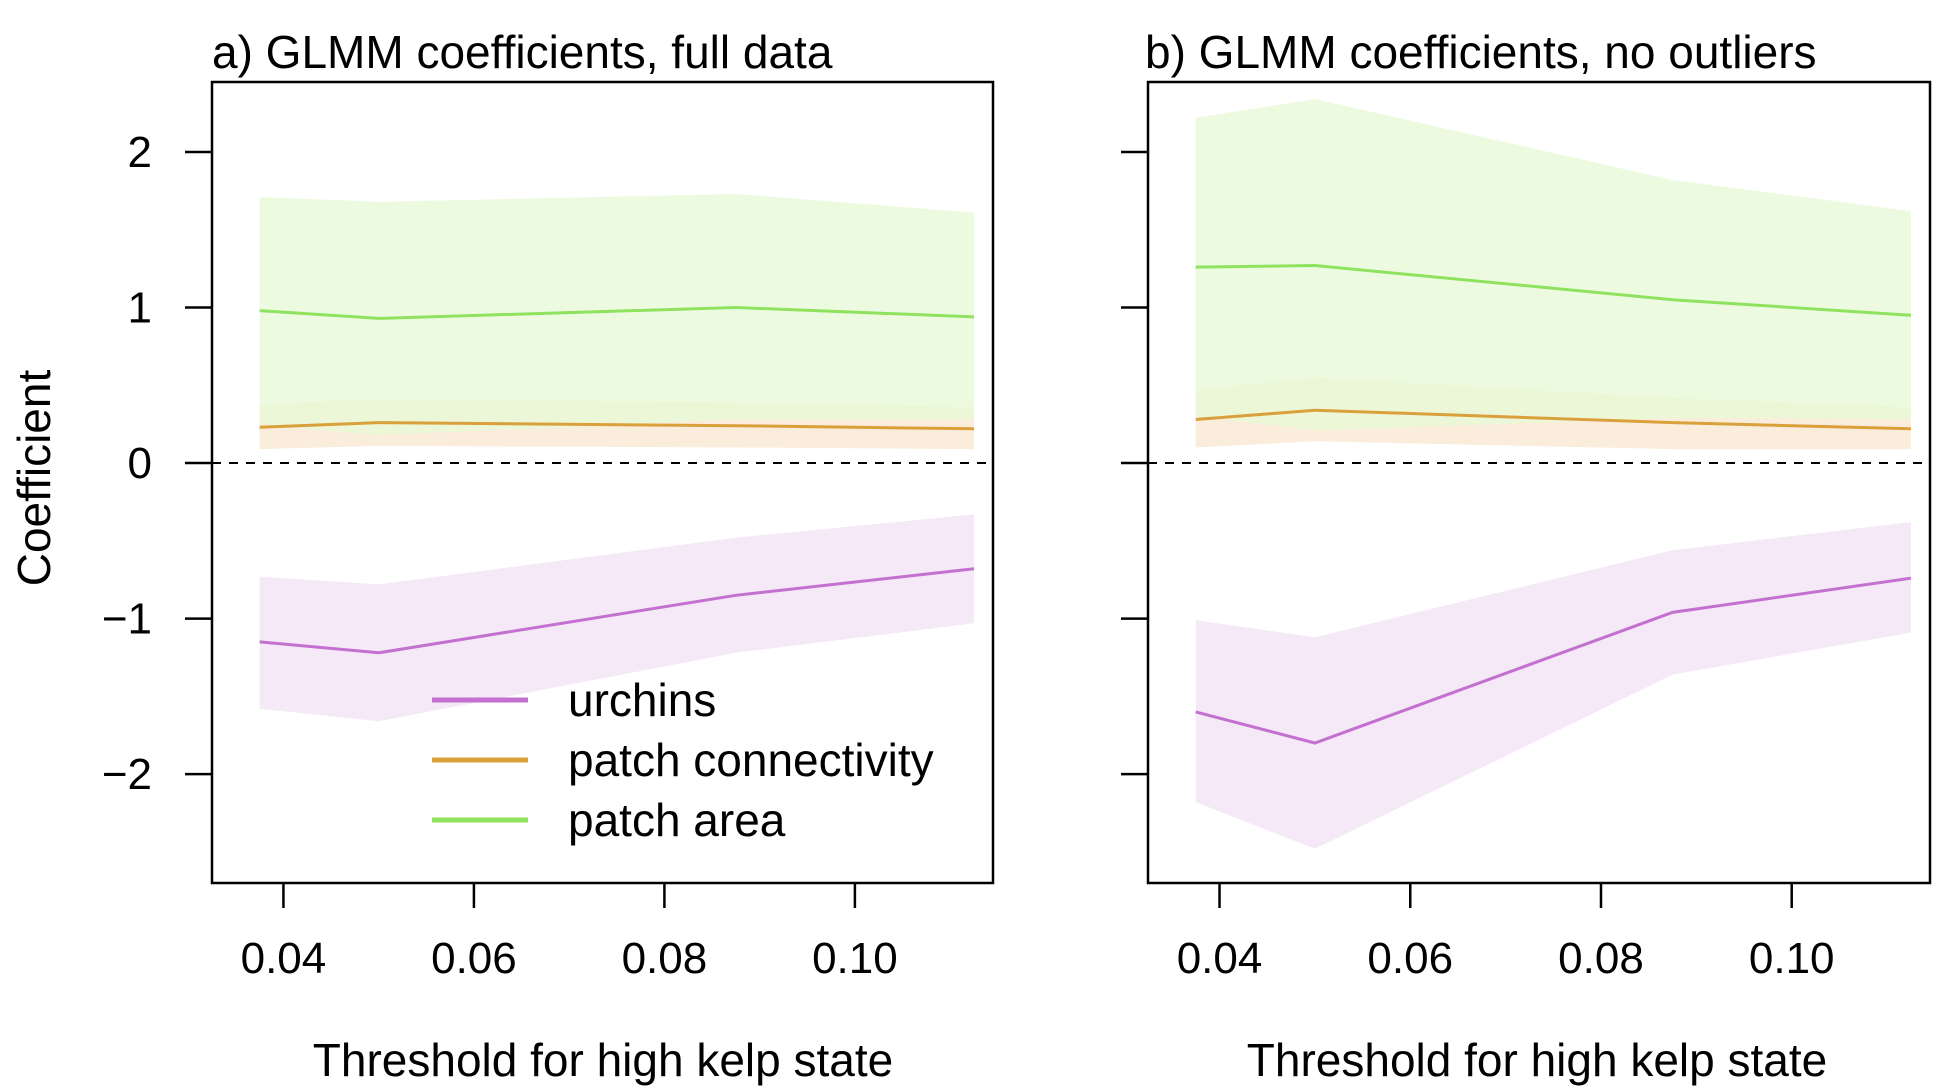 This screenshot has width=1935, height=1091. Describe the element at coordinates (1134, 463) in the screenshot. I see `panel-b-y-axis` at that location.